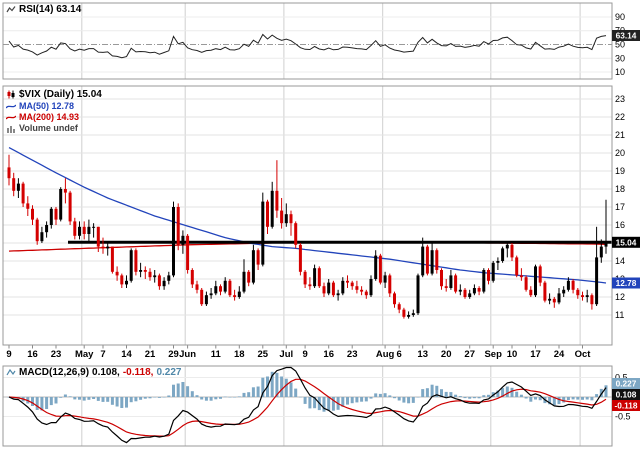 The image size is (640, 456). What do you see at coordinates (623, 417) in the screenshot?
I see `svg-text: -0.5` at bounding box center [623, 417].